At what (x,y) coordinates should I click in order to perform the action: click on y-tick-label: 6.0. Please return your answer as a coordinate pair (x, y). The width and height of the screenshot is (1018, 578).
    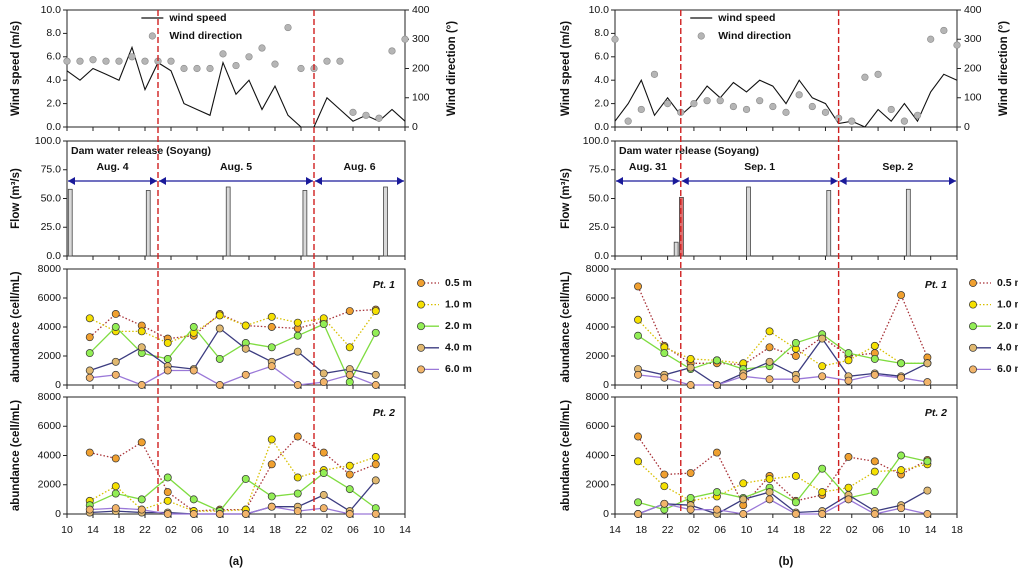
    Looking at the image, I should click on (601, 57).